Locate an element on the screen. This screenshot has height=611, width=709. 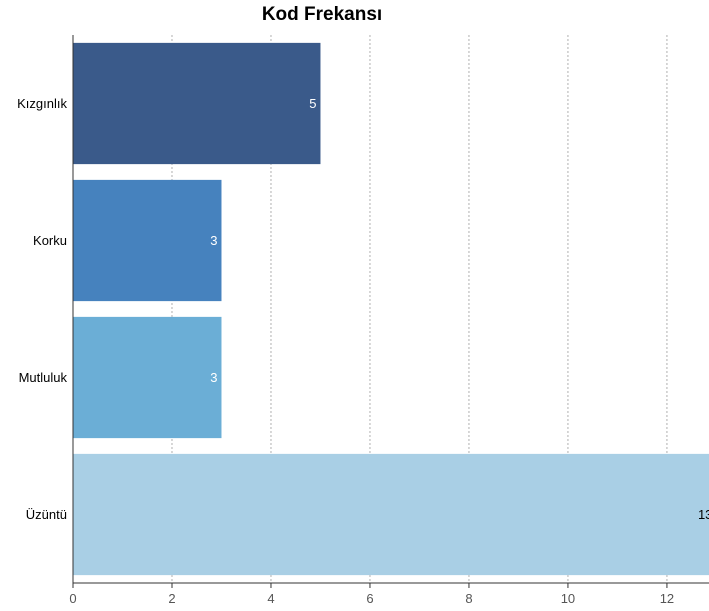
data-label-3: 13 is located at coordinates (703, 514).